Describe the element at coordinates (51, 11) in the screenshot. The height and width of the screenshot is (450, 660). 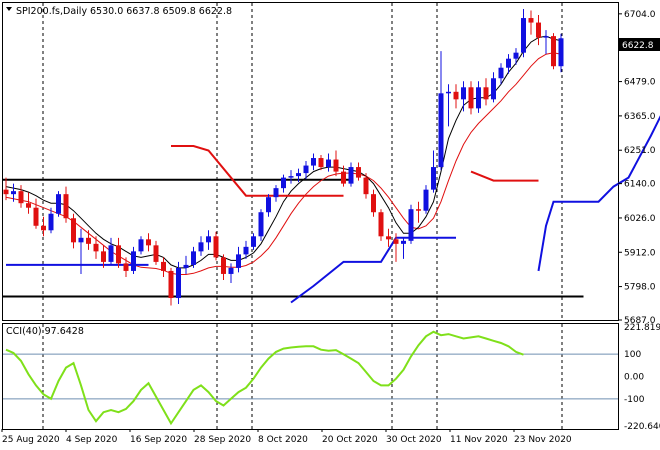
I see `symbol-label: SPI200.fs,Daily` at that location.